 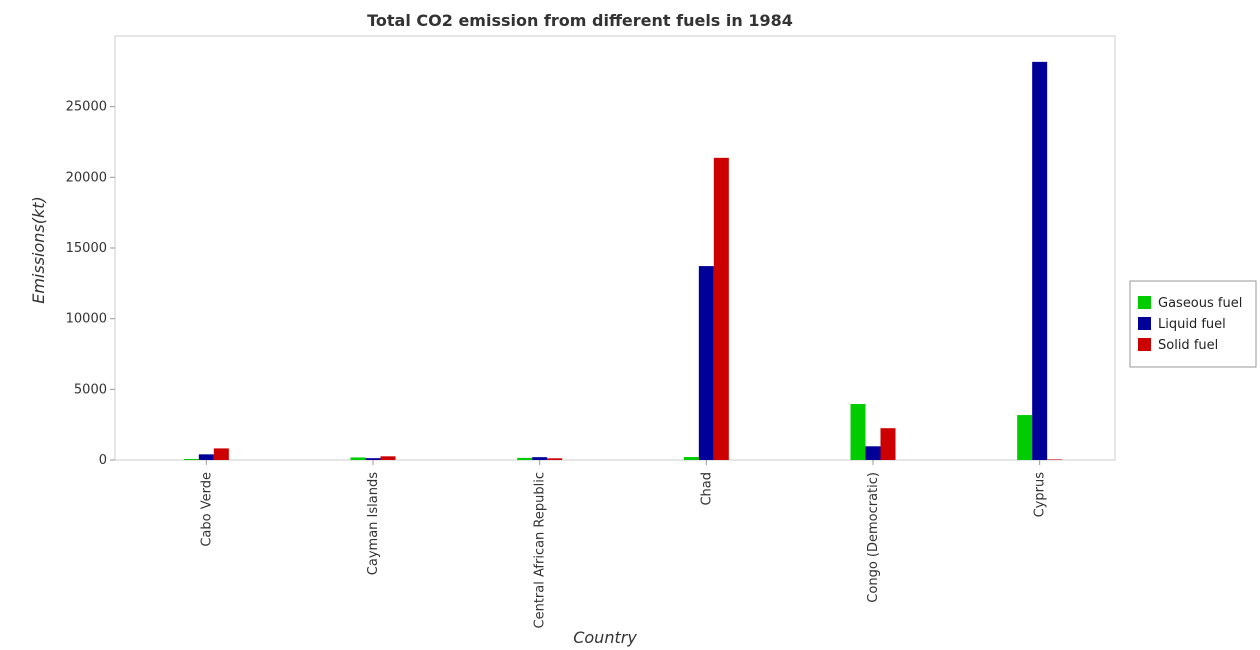 I want to click on x-tick-label: Chad, so click(x=706, y=489).